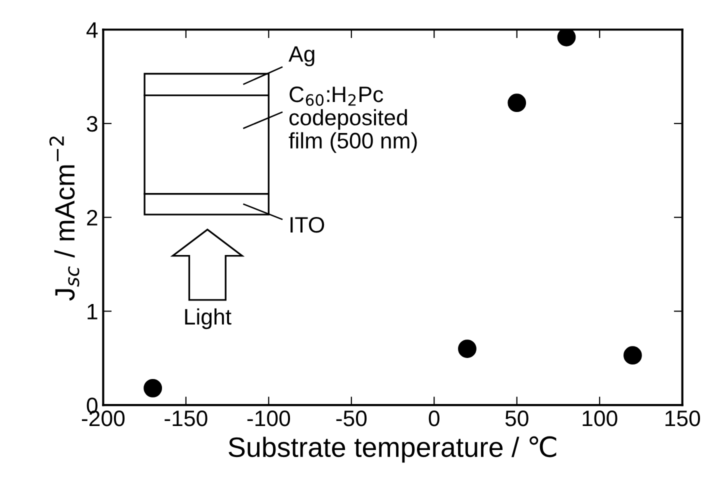 Image resolution: width=702 pixels, height=494 pixels. Describe the element at coordinates (92, 218) in the screenshot. I see `y-tick-label: 2` at that location.